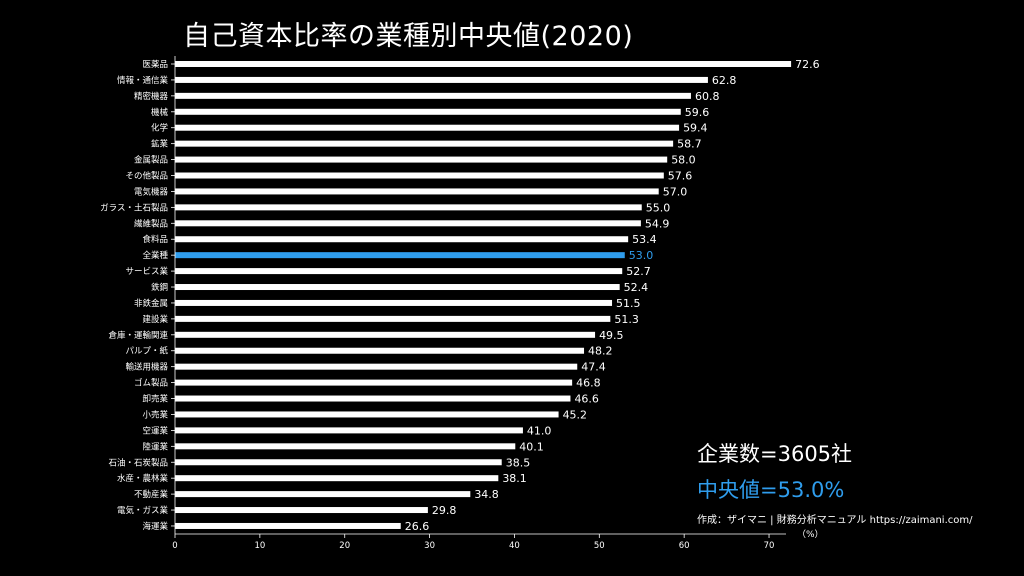 The width and height of the screenshot is (1024, 576). What do you see at coordinates (155, 414) in the screenshot?
I see `category-label: 小売業` at bounding box center [155, 414].